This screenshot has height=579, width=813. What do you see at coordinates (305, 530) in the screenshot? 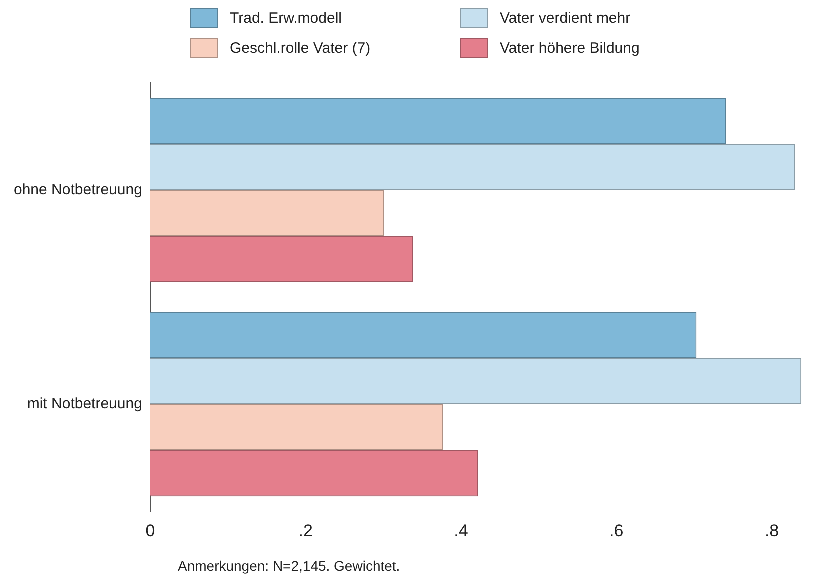
I see `x-tick-label: .2` at bounding box center [305, 530].